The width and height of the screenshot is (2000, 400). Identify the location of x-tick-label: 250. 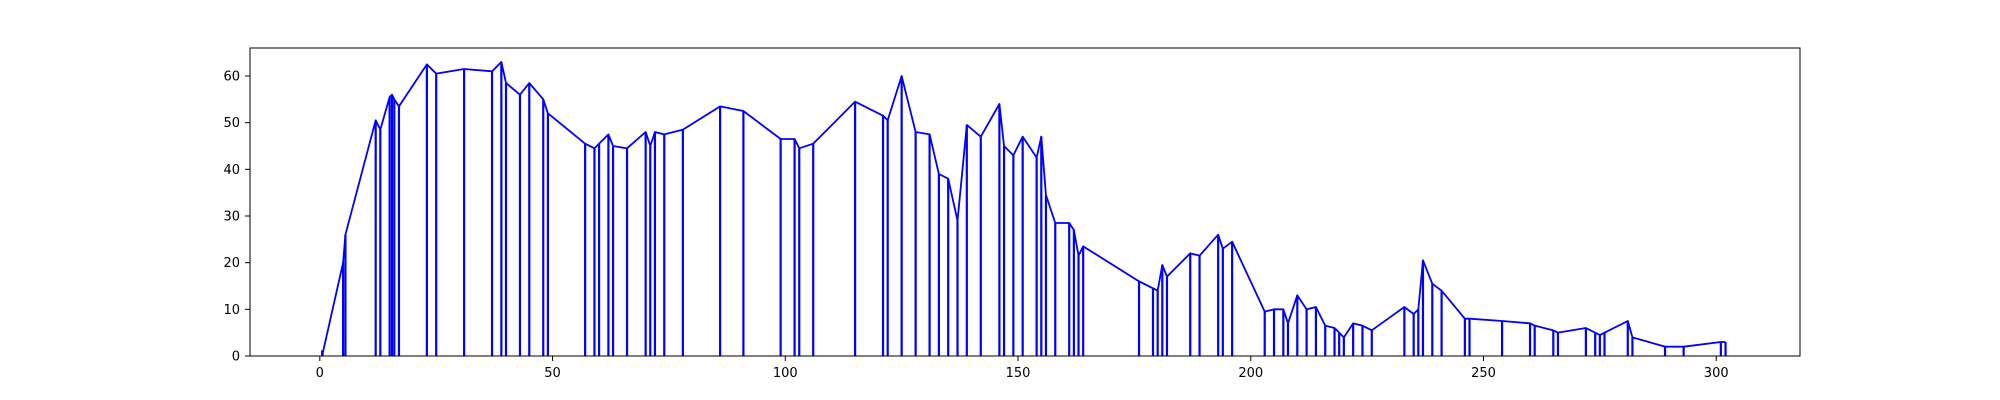
(1483, 373).